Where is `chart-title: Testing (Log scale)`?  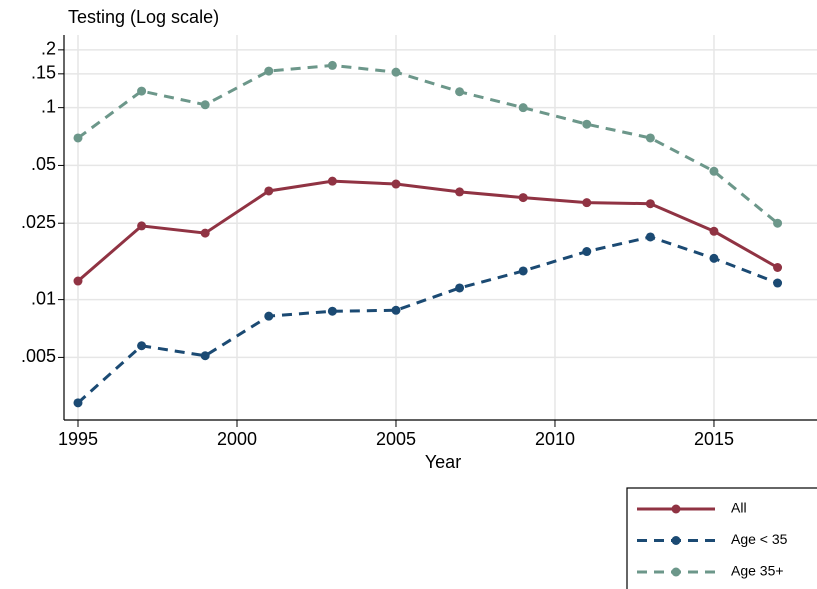 chart-title: Testing (Log scale) is located at coordinates (143, 17).